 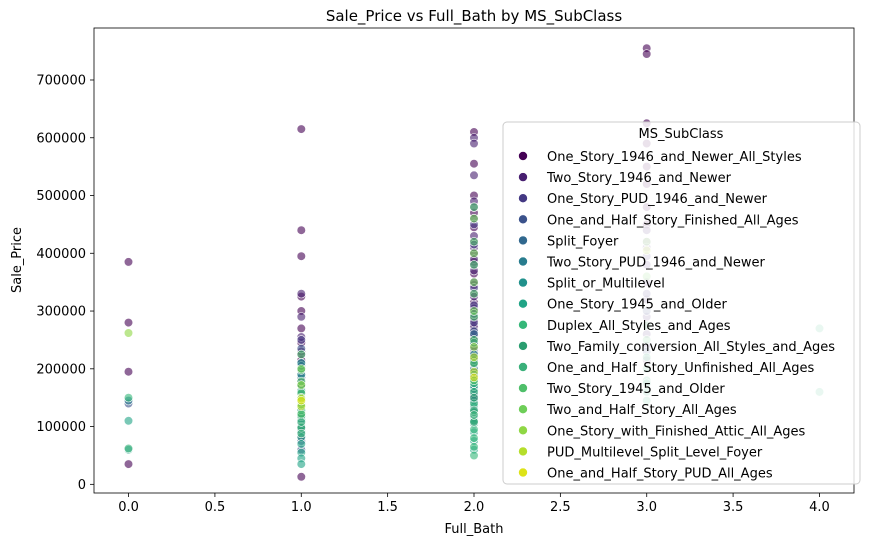 I want to click on y-tick-label: 700000, so click(x=61, y=80).